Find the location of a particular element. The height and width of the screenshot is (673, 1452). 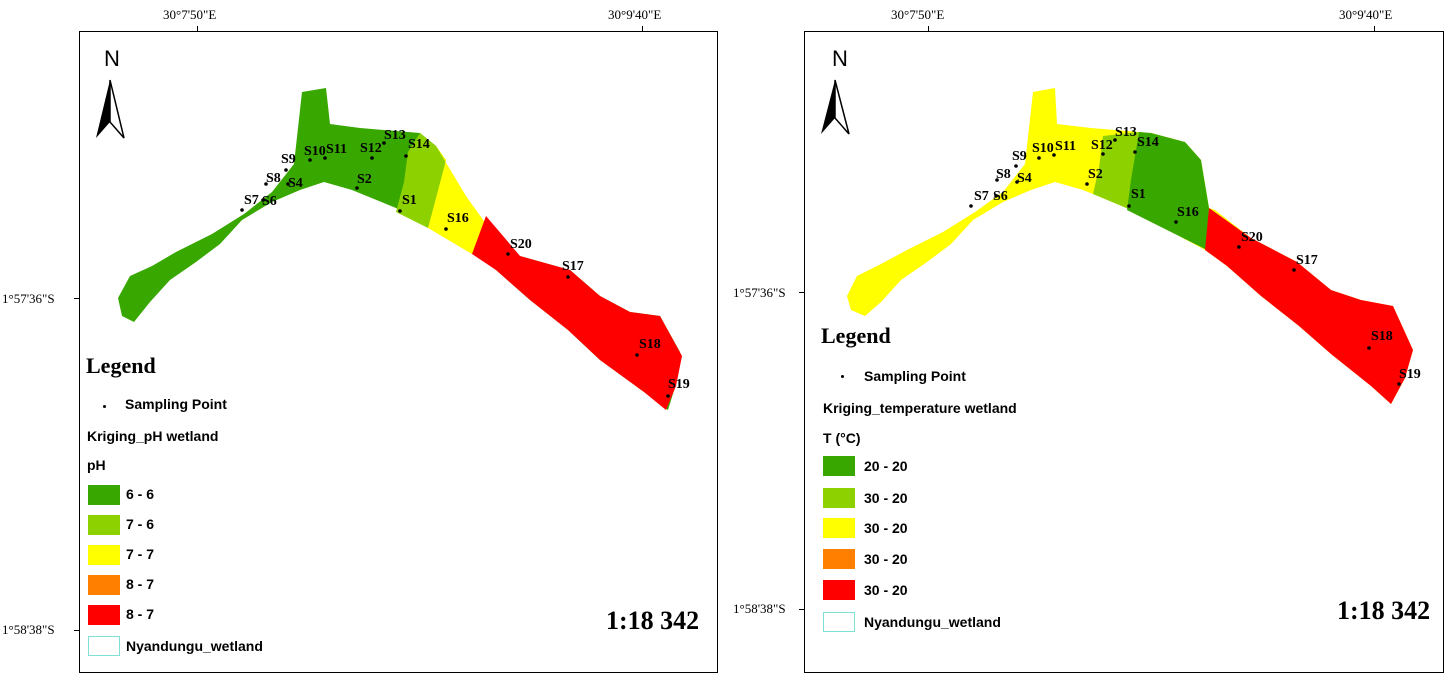

north-label: N is located at coordinates (840, 58).